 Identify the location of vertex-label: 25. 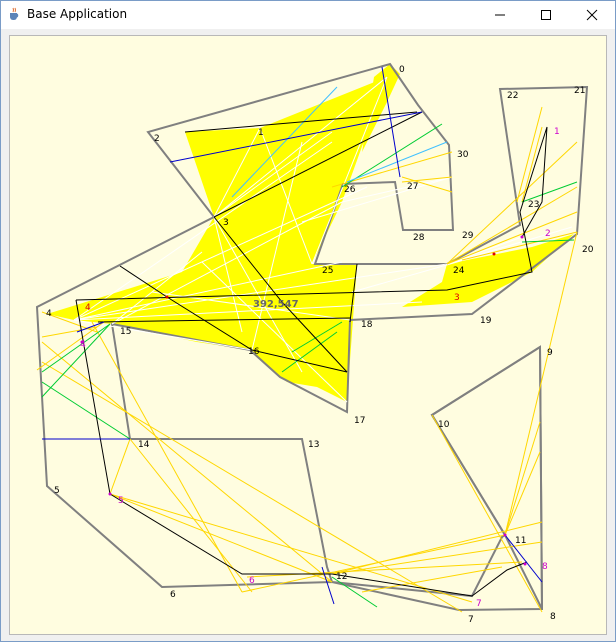
(327, 271).